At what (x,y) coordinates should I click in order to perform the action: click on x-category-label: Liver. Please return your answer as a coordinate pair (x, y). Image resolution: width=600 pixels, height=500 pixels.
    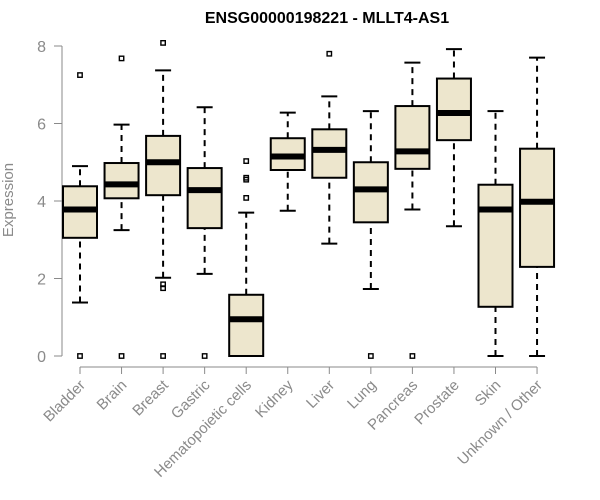
    Looking at the image, I should click on (320, 394).